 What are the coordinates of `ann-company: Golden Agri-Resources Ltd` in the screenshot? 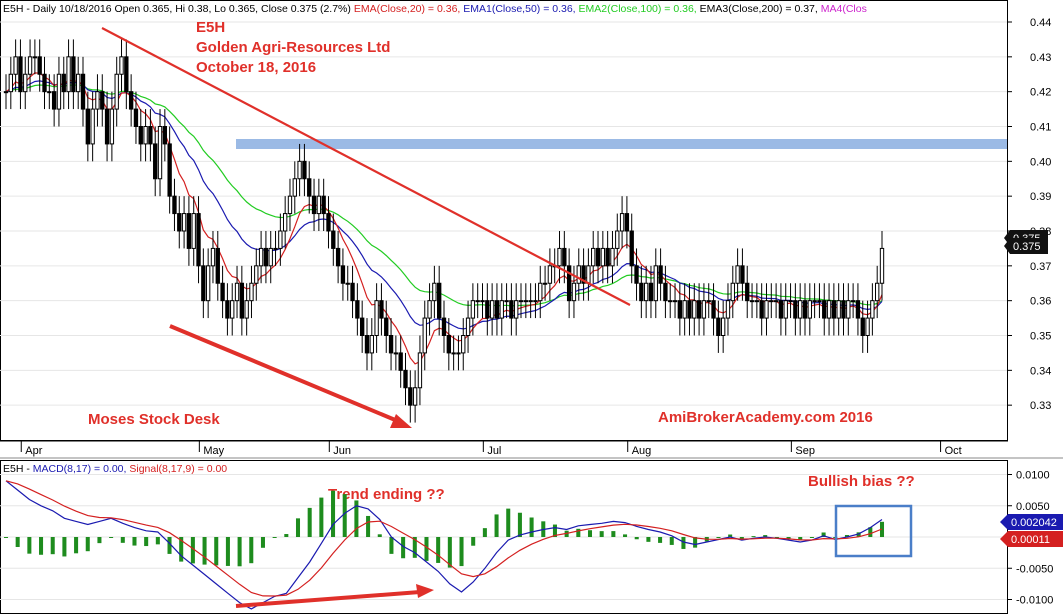 It's located at (293, 47).